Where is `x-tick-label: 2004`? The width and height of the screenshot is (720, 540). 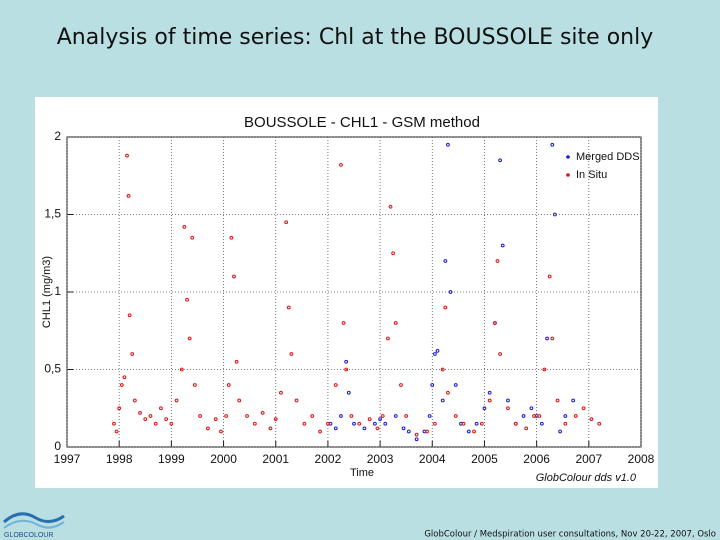
x-tick-label: 2004 is located at coordinates (432, 459).